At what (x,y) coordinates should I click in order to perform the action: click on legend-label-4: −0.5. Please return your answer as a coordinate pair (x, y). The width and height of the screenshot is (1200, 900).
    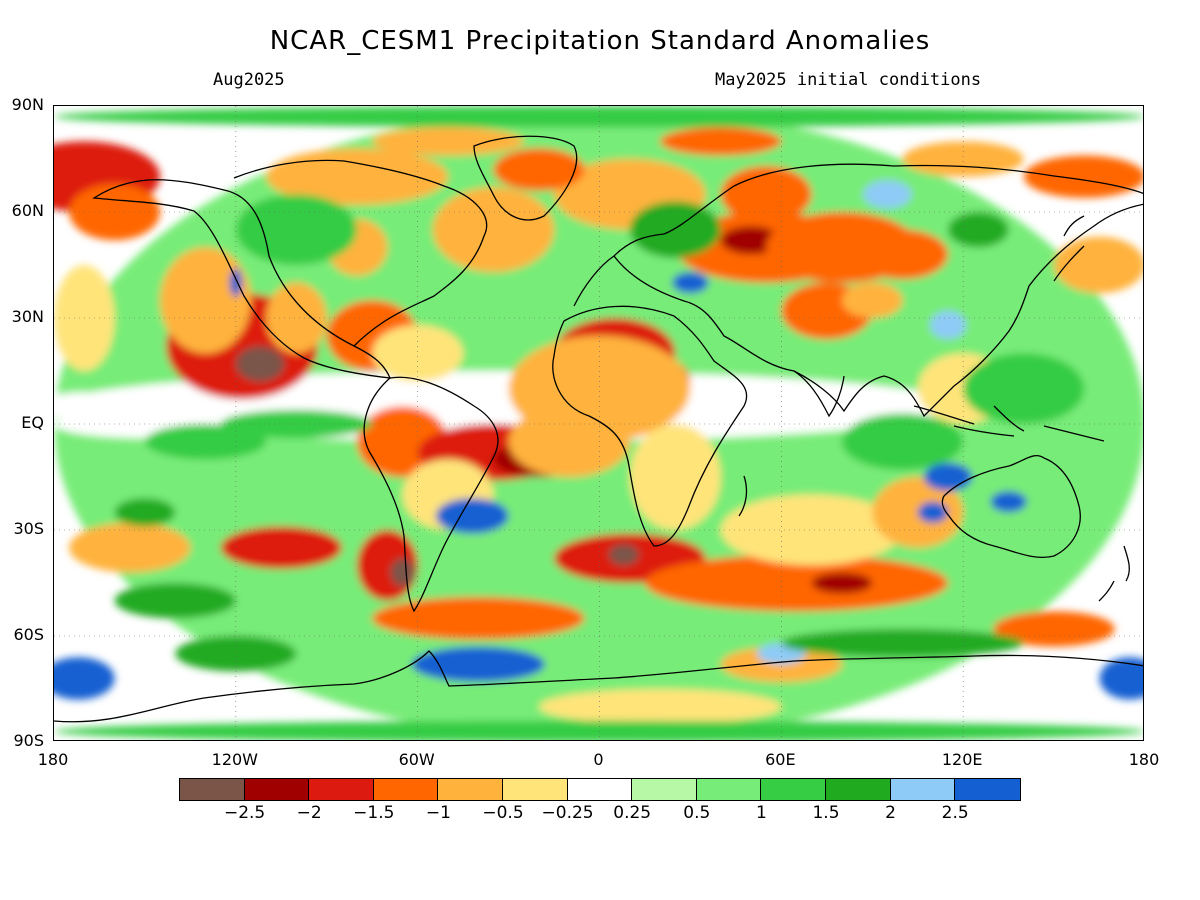
    Looking at the image, I should click on (503, 813).